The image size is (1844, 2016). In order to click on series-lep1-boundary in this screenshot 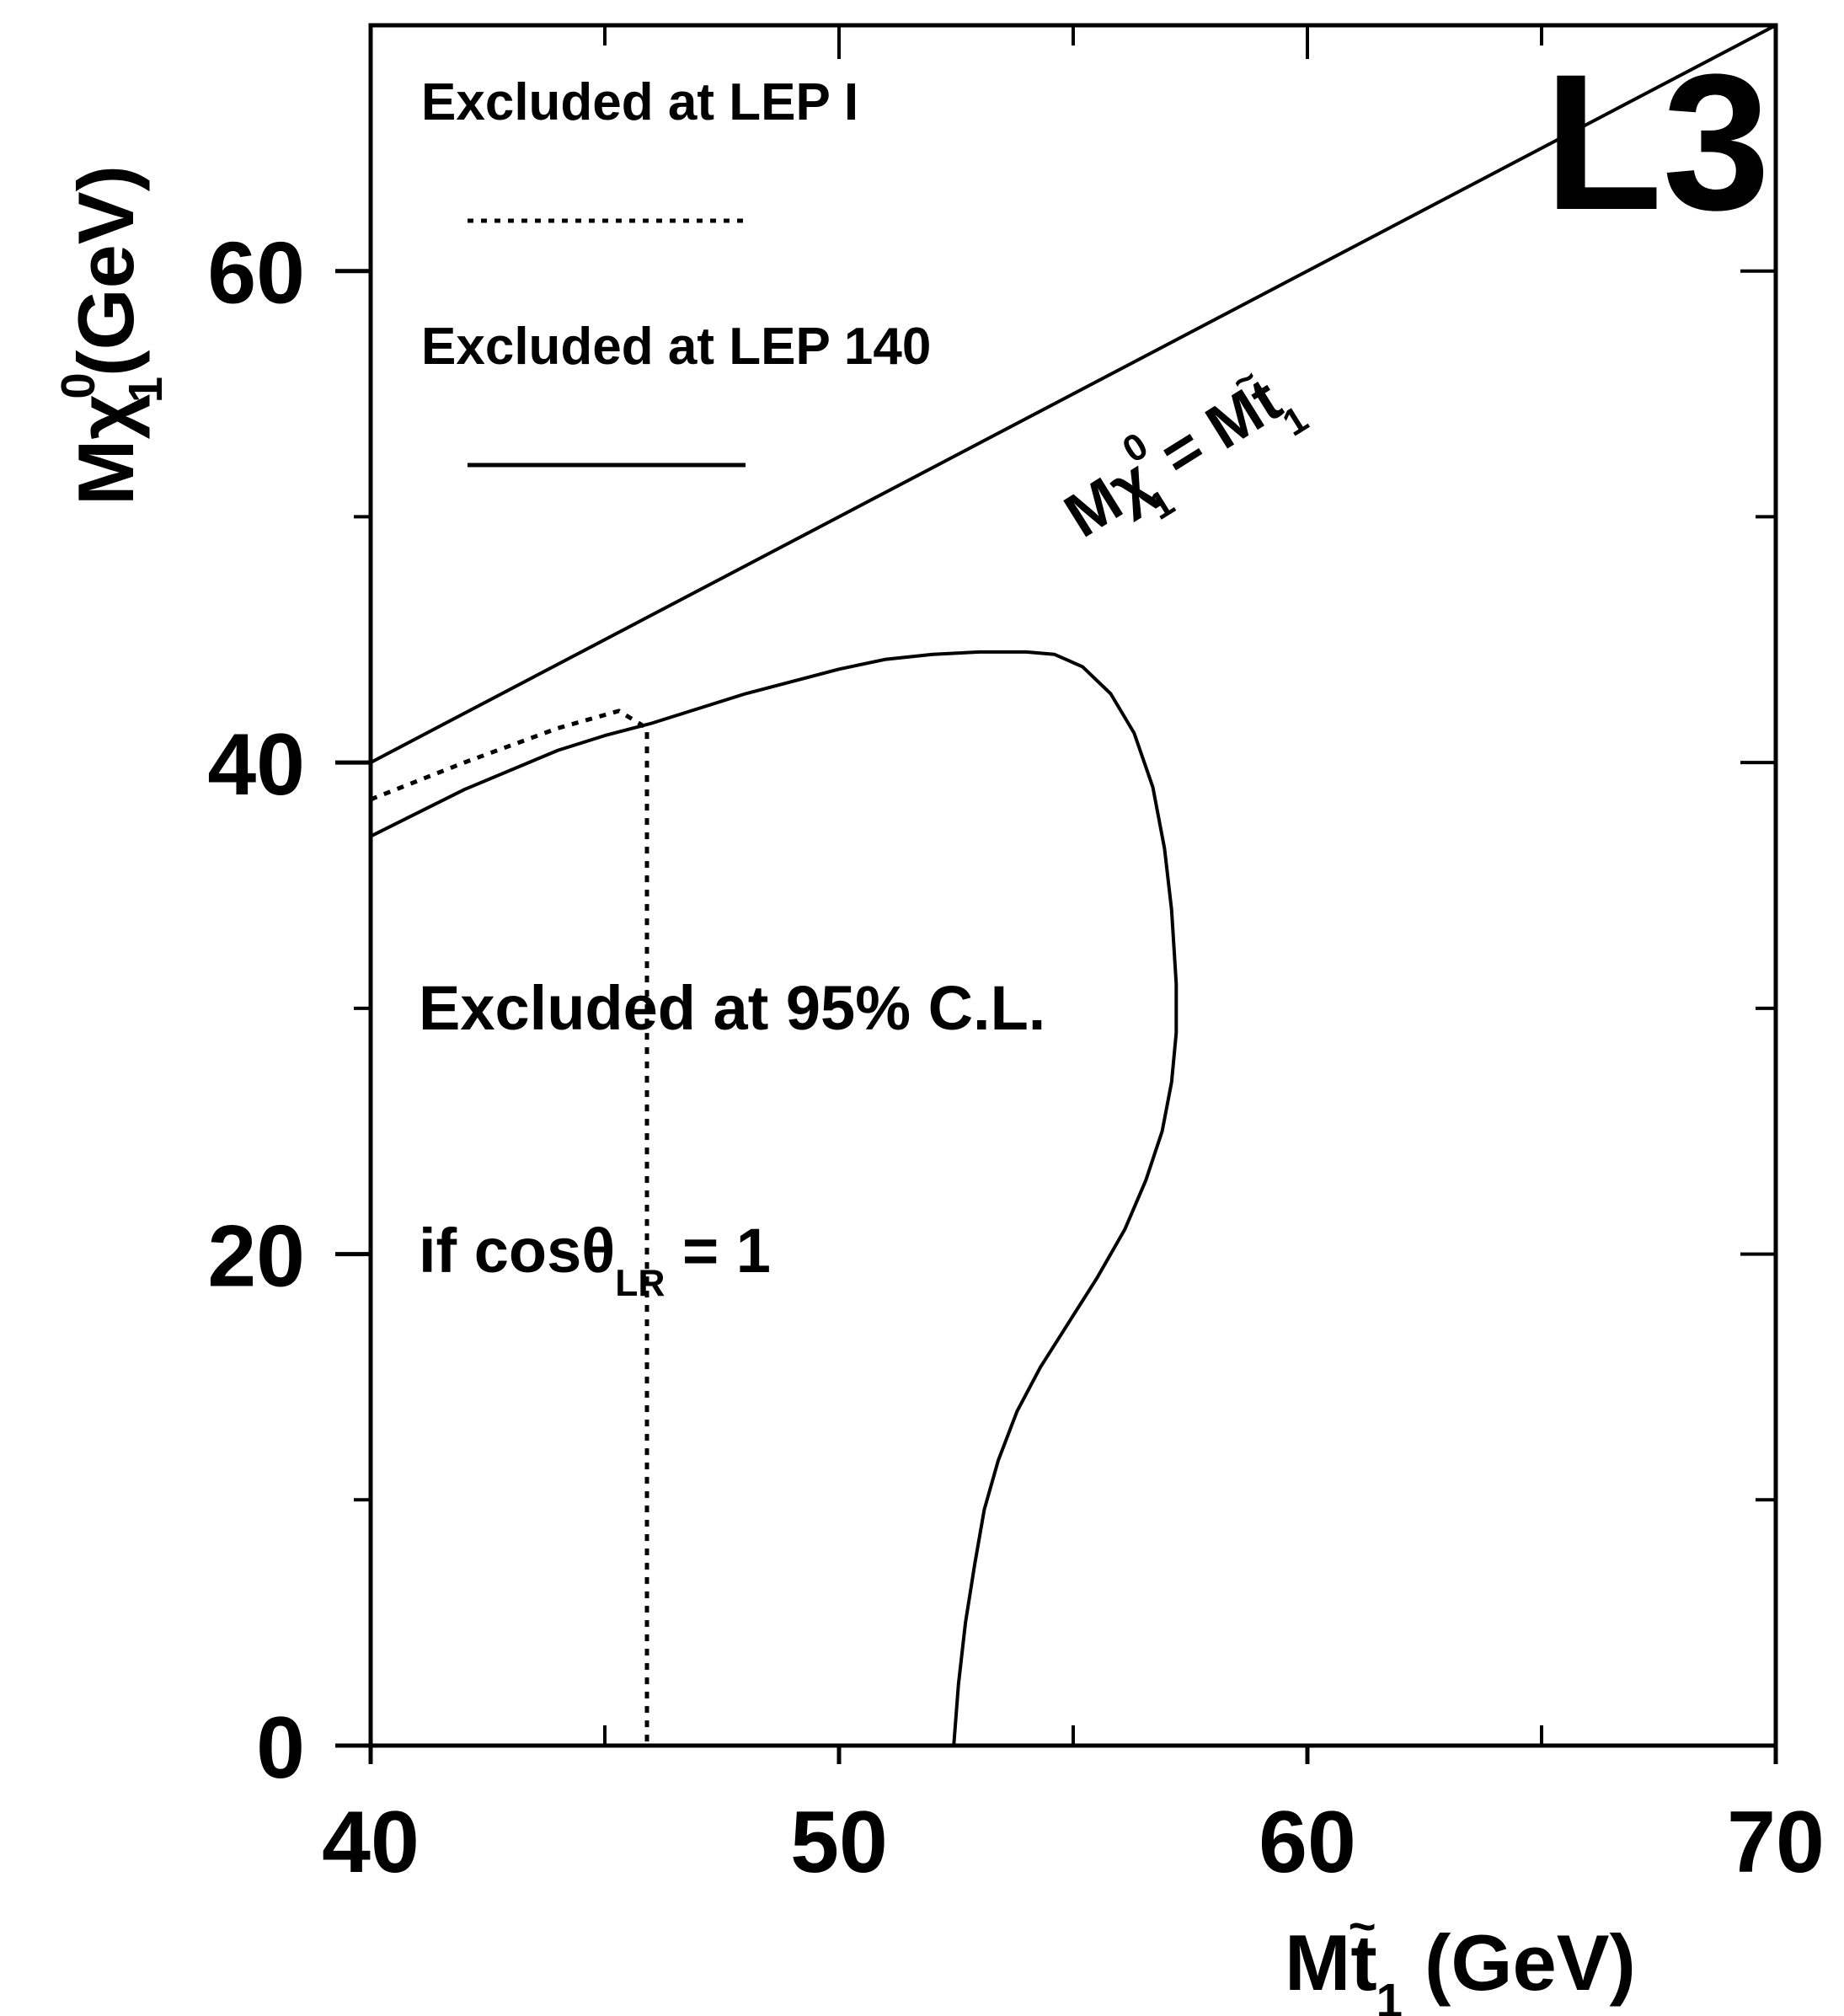, I will do `click(509, 1227)`.